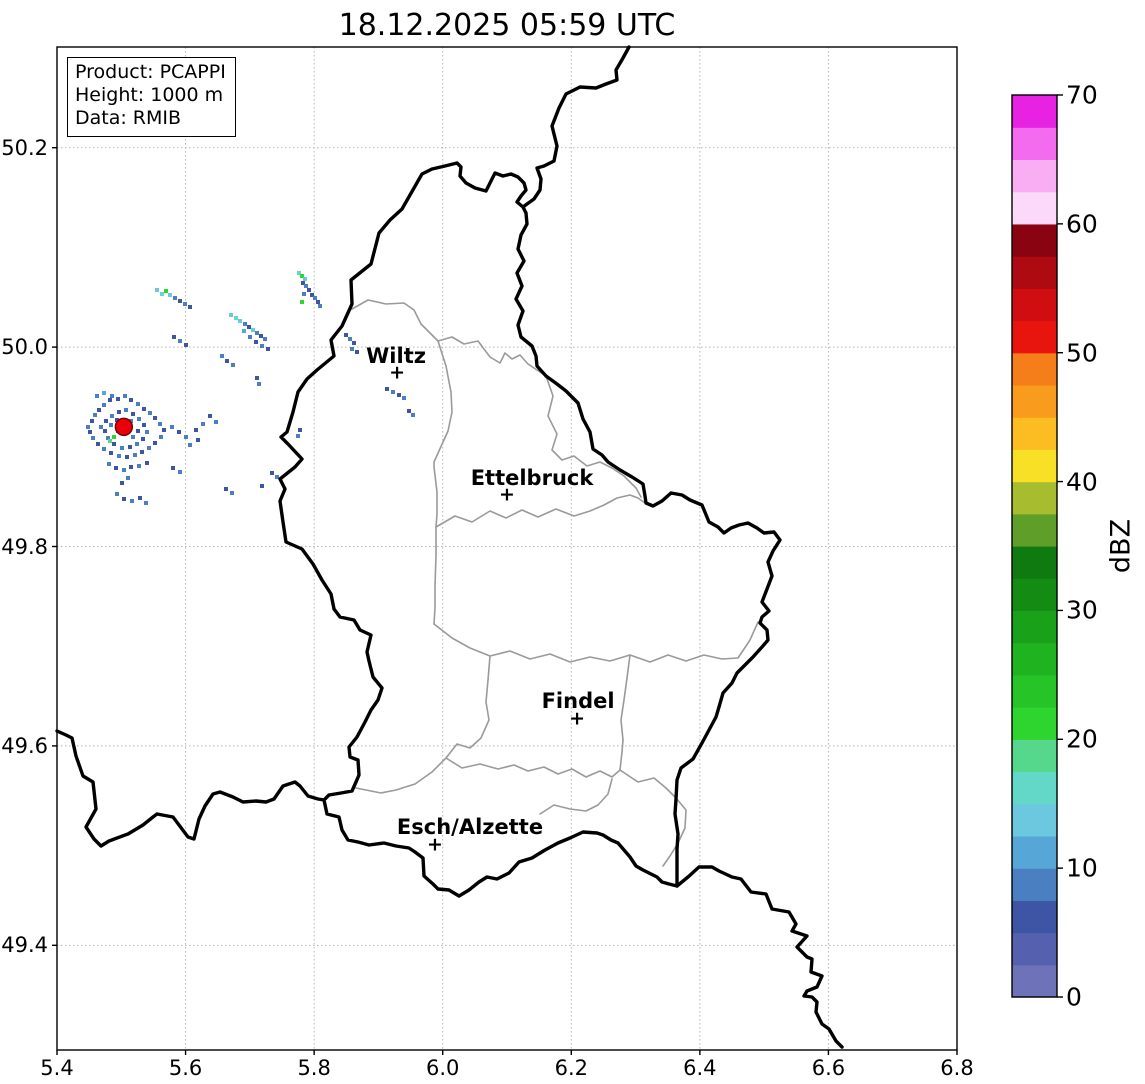 This screenshot has width=1145, height=1084. What do you see at coordinates (828, 1068) in the screenshot?
I see `x-tick-label: 6.6` at bounding box center [828, 1068].